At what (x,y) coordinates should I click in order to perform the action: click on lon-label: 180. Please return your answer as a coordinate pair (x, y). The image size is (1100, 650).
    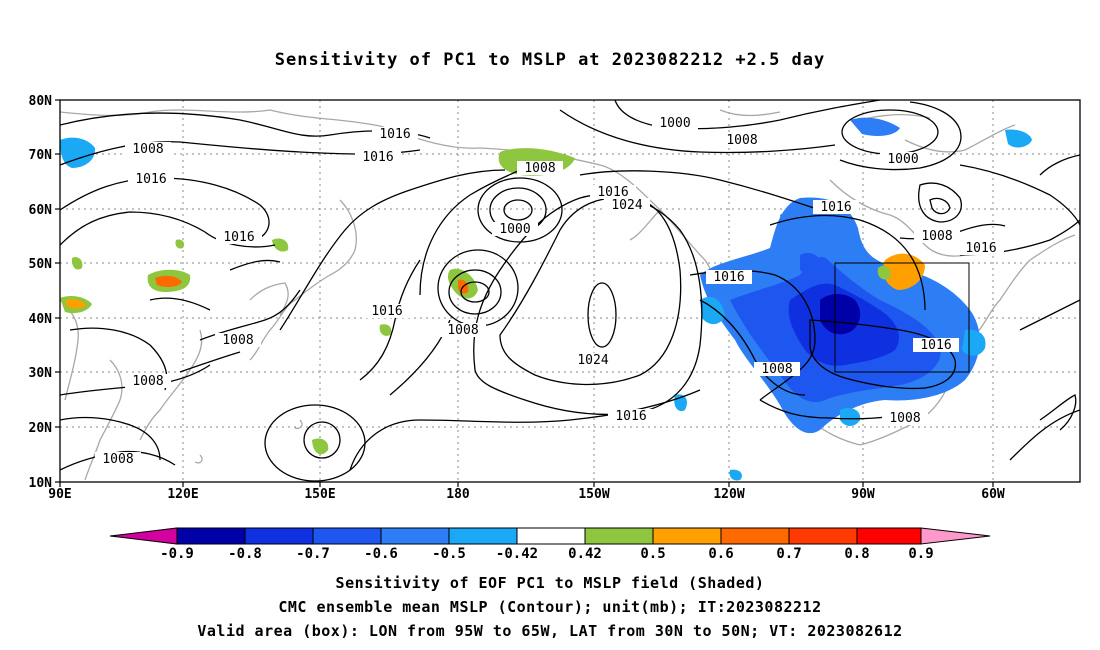
    Looking at the image, I should click on (458, 494).